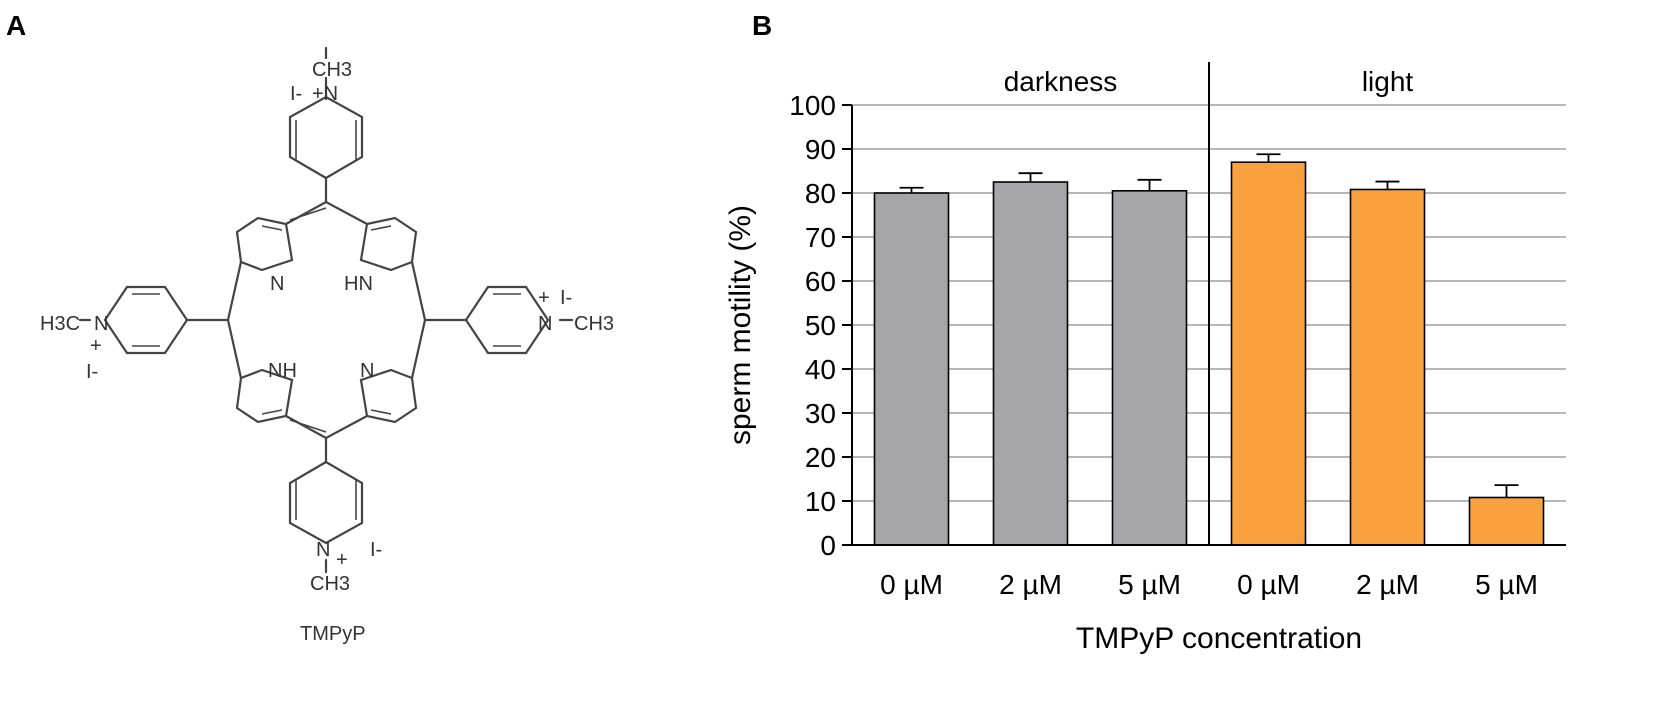 This screenshot has height=701, width=1654. What do you see at coordinates (146, 320) in the screenshot?
I see `pyridinium-ring-left` at bounding box center [146, 320].